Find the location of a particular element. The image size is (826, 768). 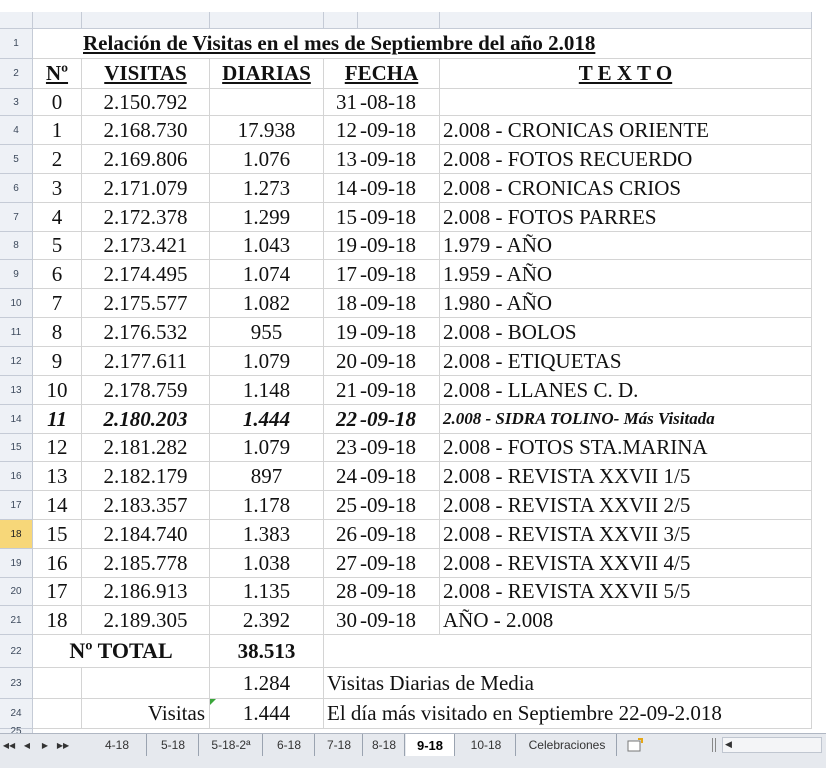

cell-diarias: 1.178 is located at coordinates (267, 505).